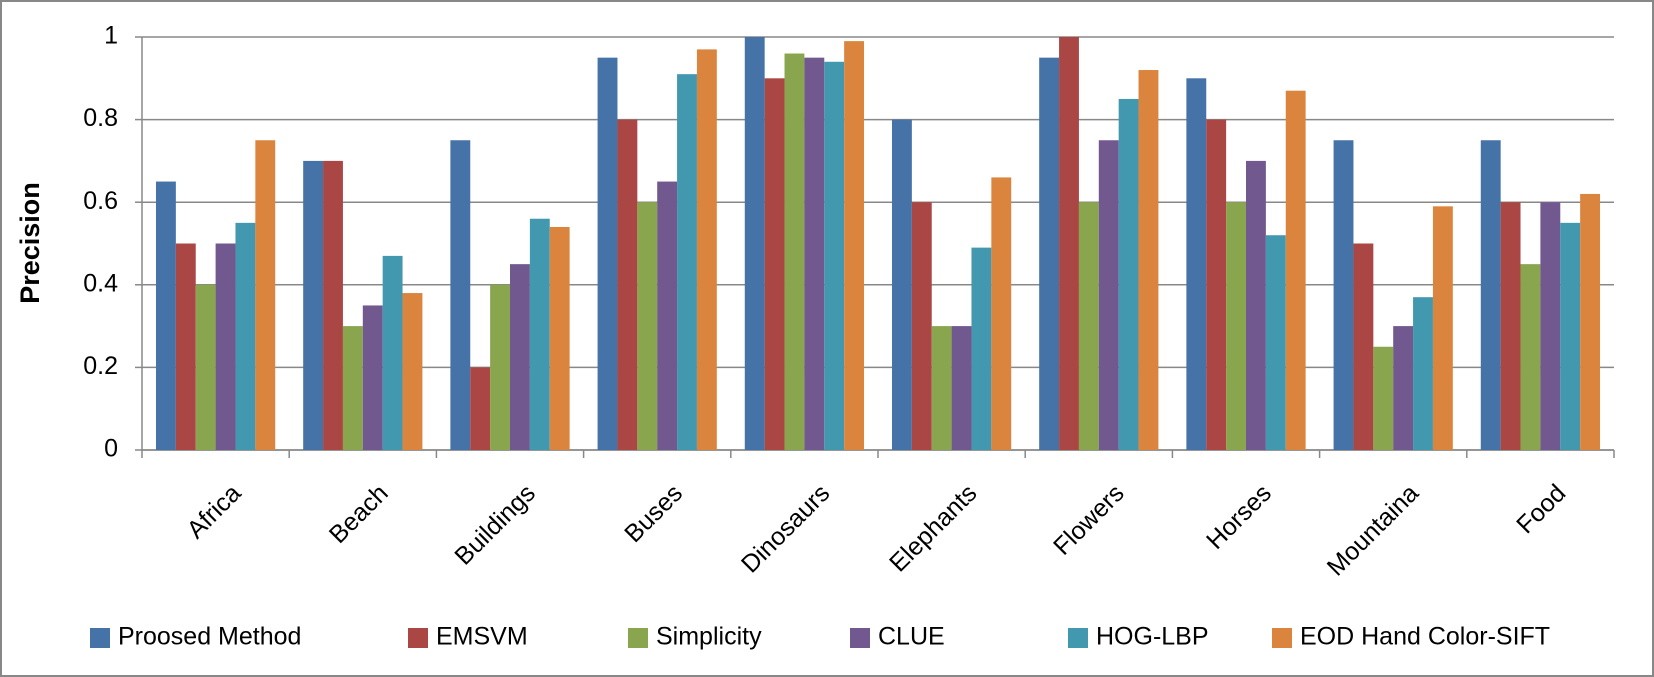 The width and height of the screenshot is (1654, 677). What do you see at coordinates (100, 366) in the screenshot?
I see `y-tick-label: 0.2` at bounding box center [100, 366].